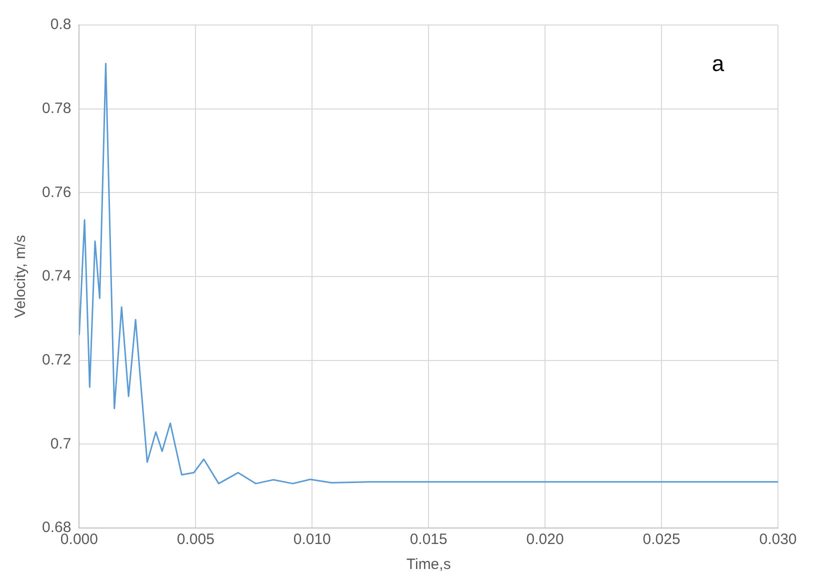  Describe the element at coordinates (21, 276) in the screenshot. I see `y-axis-title: Velocity, m/s` at that location.